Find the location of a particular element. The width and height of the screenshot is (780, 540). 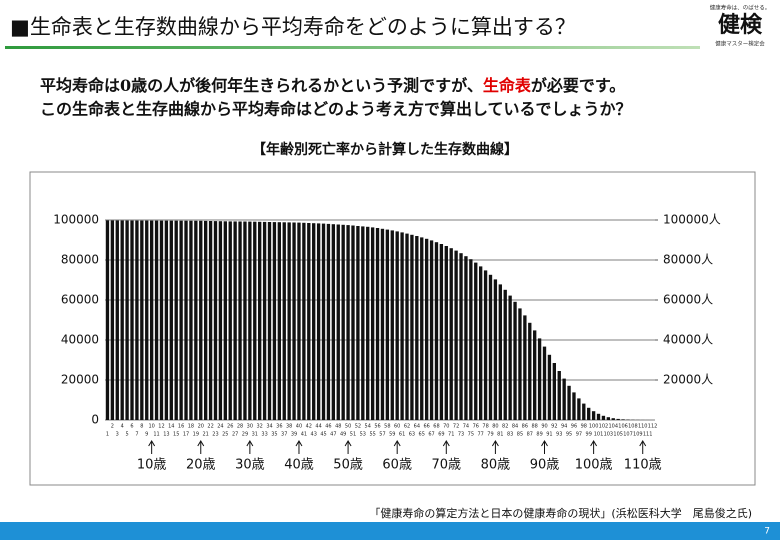

x-tick-label: 66 is located at coordinates (426, 427).